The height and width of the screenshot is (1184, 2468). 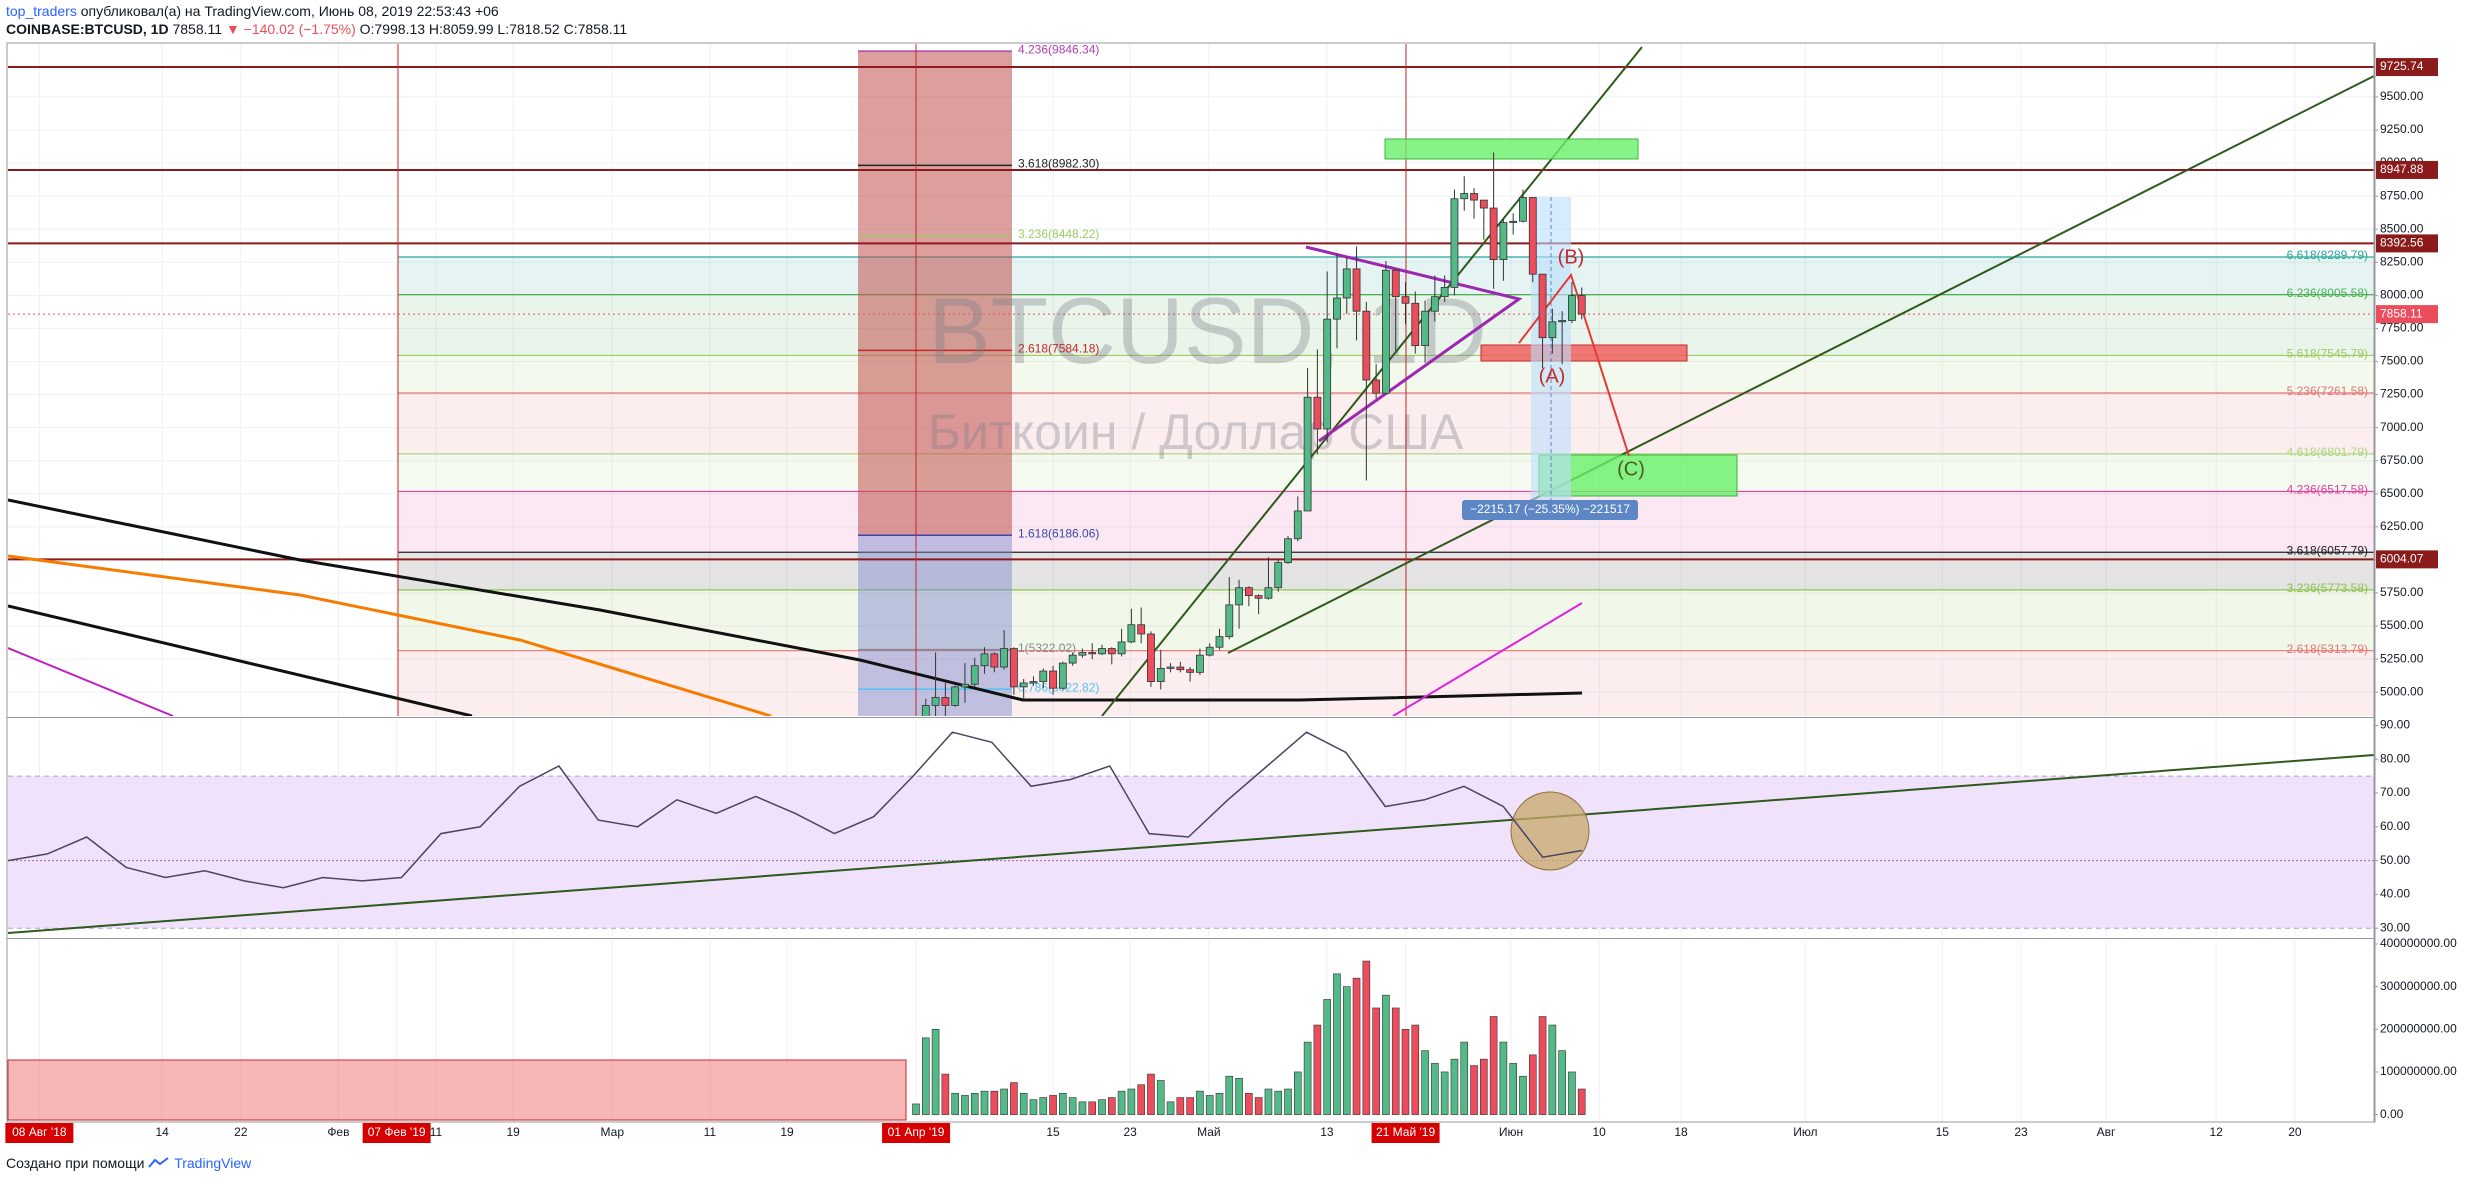 I want to click on time-label: 20, so click(x=2295, y=1132).